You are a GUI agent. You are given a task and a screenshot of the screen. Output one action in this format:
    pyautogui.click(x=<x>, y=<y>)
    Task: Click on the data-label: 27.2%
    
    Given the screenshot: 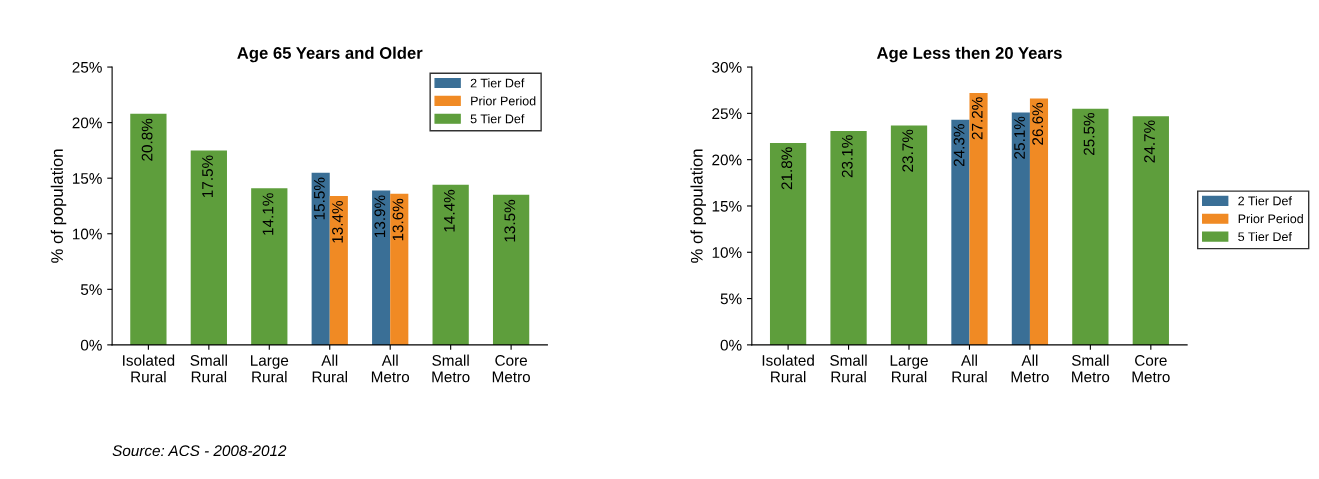 What is the action you would take?
    pyautogui.click(x=977, y=118)
    